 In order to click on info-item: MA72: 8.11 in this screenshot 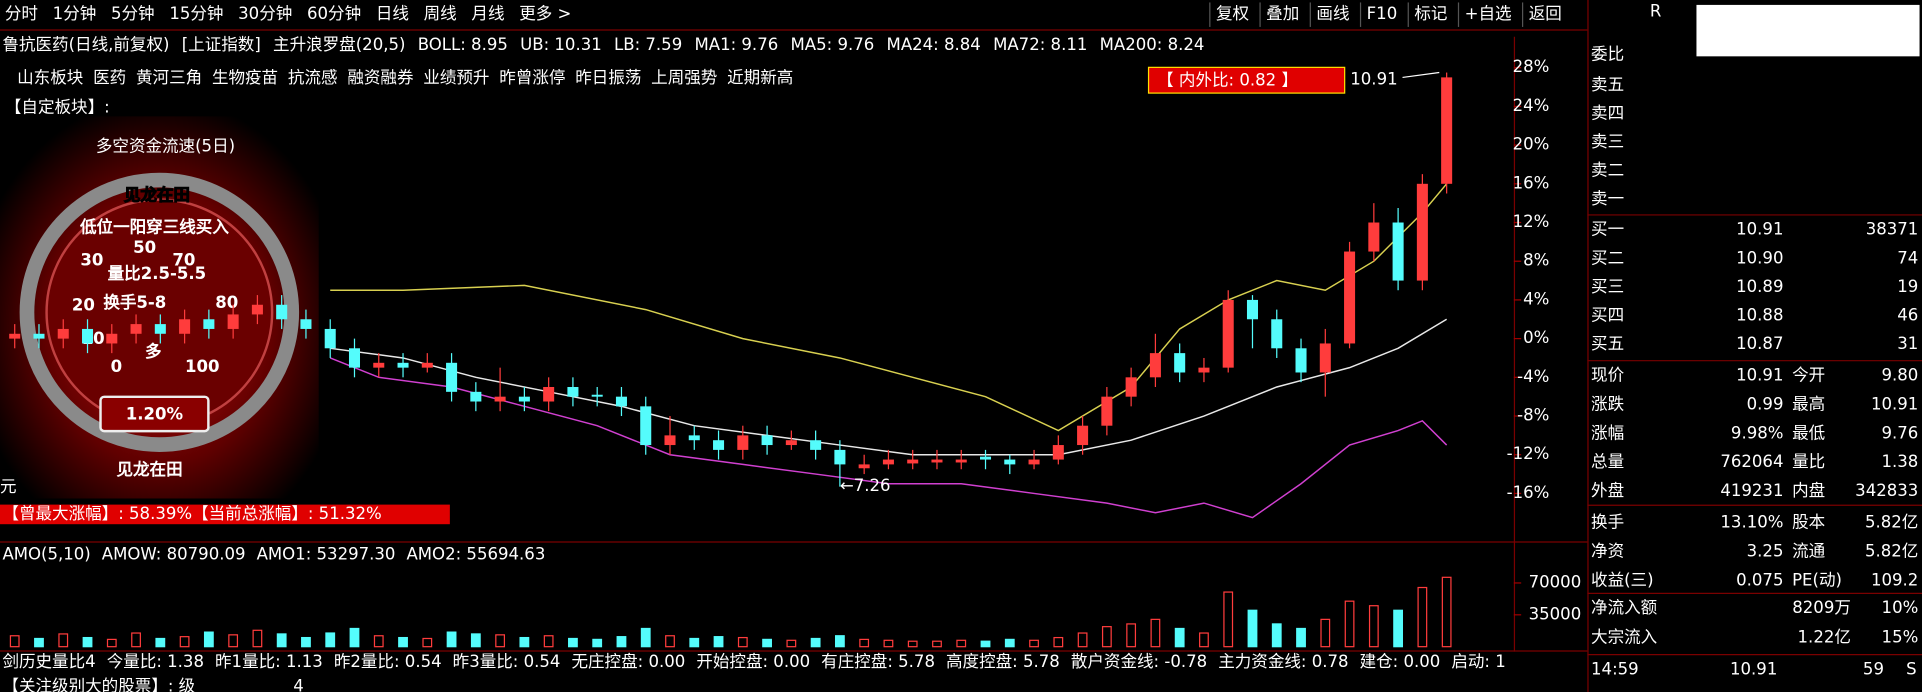, I will do `click(1040, 44)`.